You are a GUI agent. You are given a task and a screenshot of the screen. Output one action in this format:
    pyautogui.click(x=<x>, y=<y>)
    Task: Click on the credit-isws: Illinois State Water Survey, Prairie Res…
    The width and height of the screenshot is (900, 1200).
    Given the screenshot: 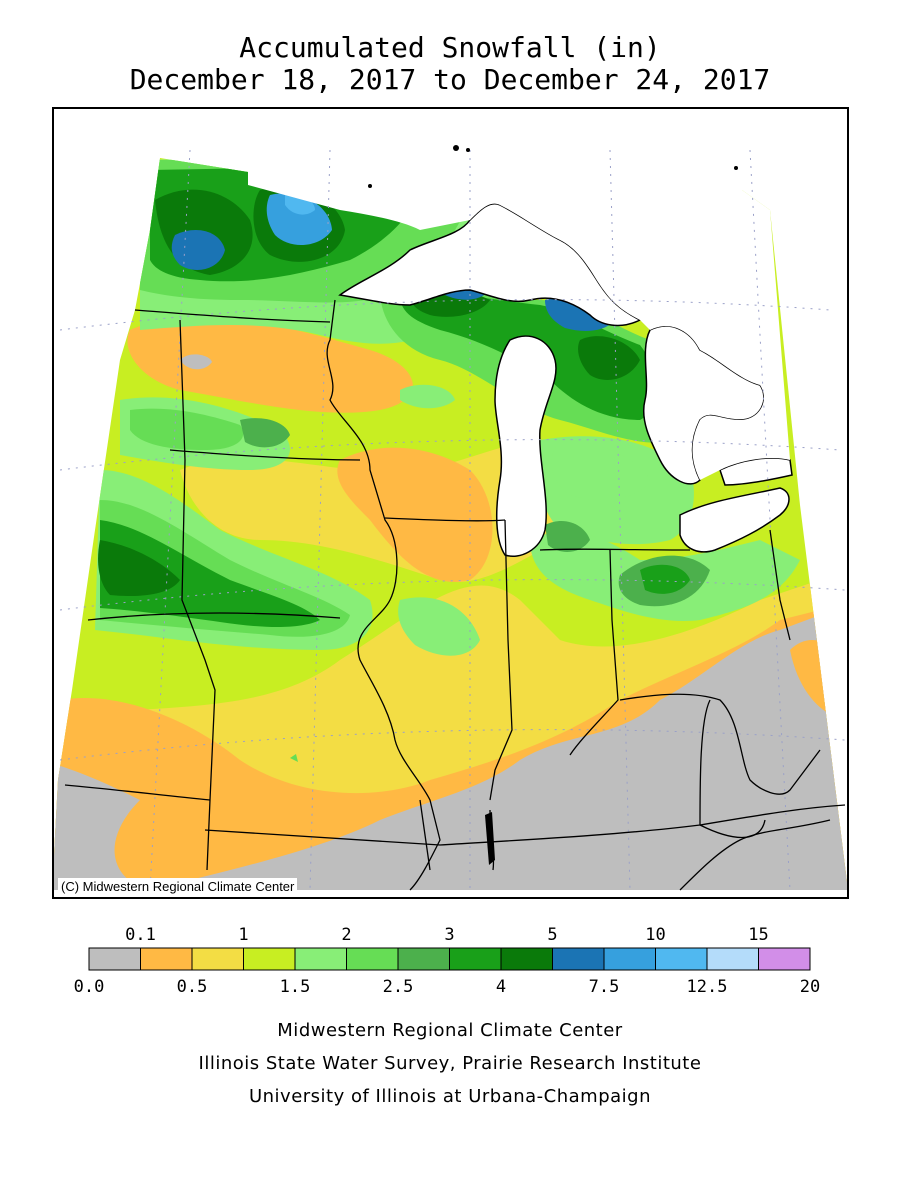 What is the action you would take?
    pyautogui.click(x=450, y=1063)
    